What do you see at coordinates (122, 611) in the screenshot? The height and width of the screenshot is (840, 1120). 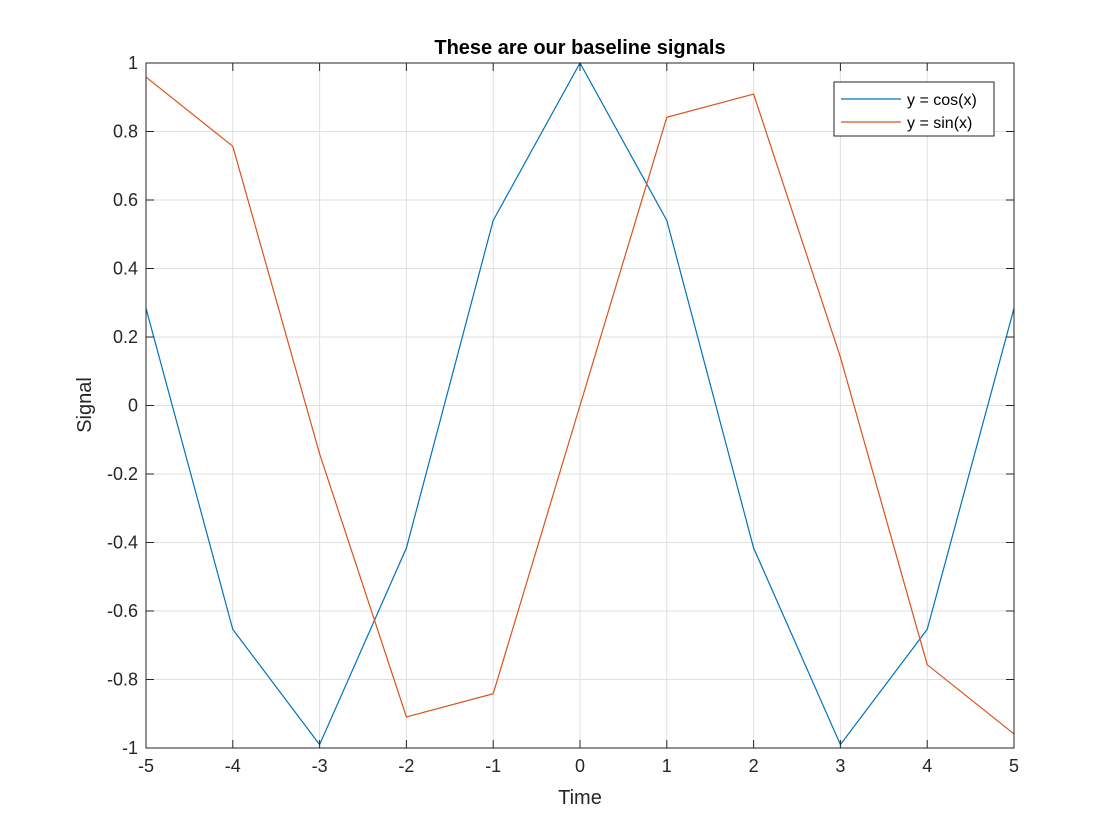 I see `y-tick-label: -0.6` at bounding box center [122, 611].